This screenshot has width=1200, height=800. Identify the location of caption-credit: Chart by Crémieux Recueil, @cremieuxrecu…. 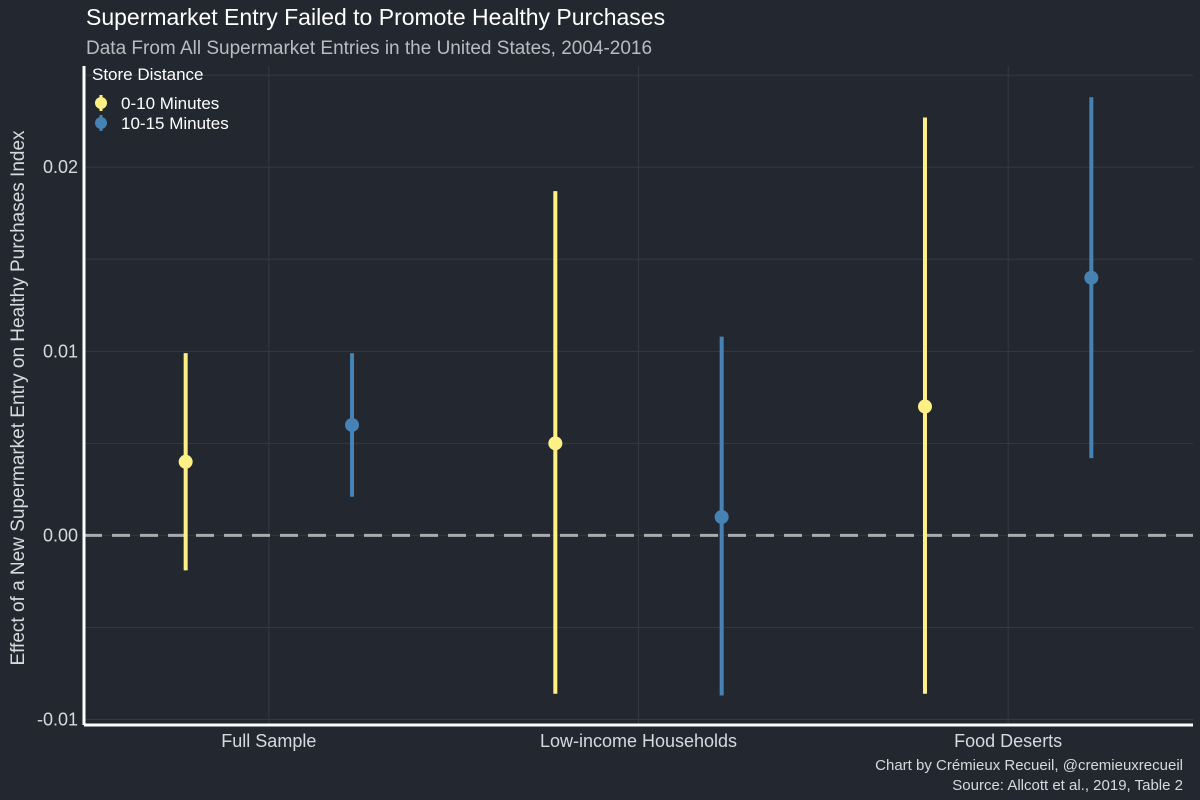
(1029, 765).